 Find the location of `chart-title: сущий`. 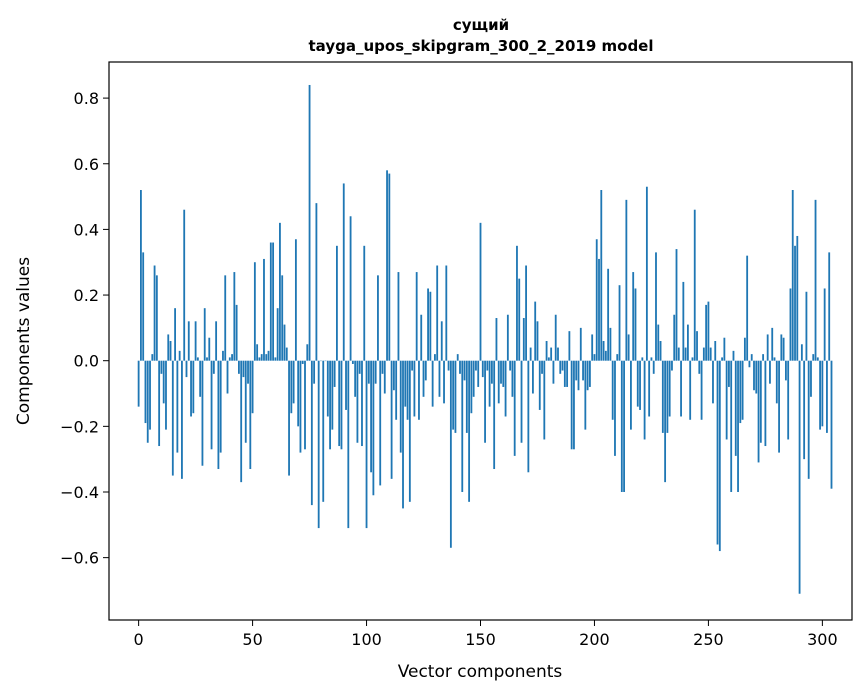

chart-title: сущий is located at coordinates (481, 25).